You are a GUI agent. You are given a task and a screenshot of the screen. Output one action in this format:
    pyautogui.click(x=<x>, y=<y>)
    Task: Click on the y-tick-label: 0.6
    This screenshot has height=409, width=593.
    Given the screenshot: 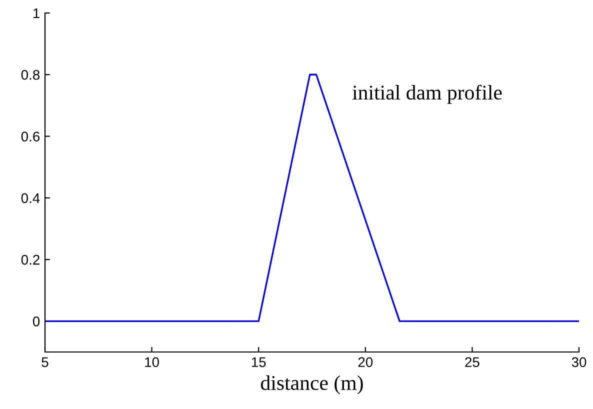 What is the action you would take?
    pyautogui.click(x=30, y=137)
    